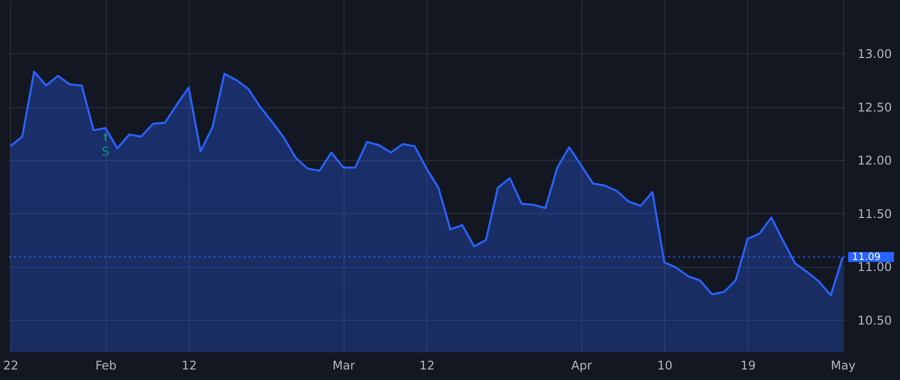  Describe the element at coordinates (748, 365) in the screenshot. I see `x-tick-label: 19` at that location.